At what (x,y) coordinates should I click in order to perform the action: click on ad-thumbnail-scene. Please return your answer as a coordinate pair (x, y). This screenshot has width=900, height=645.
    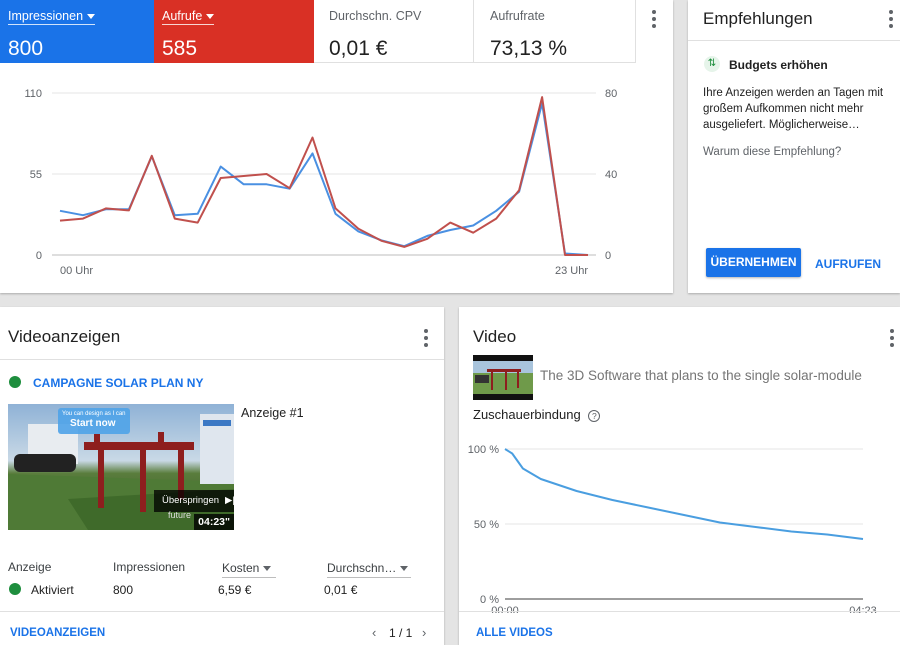
    Looking at the image, I should click on (121, 467).